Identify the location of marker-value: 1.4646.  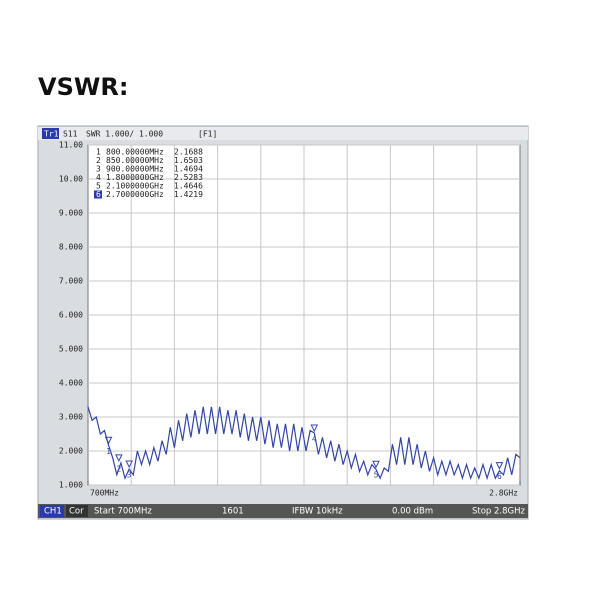
(188, 186).